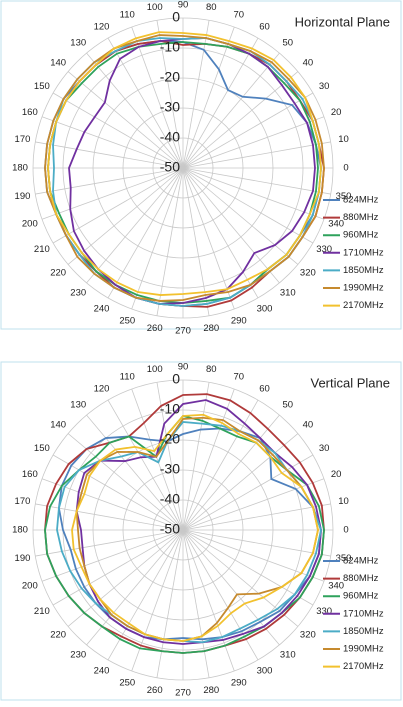 The image size is (403, 707). Describe the element at coordinates (170, 107) in the screenshot. I see `y-tick-label: -30` at that location.